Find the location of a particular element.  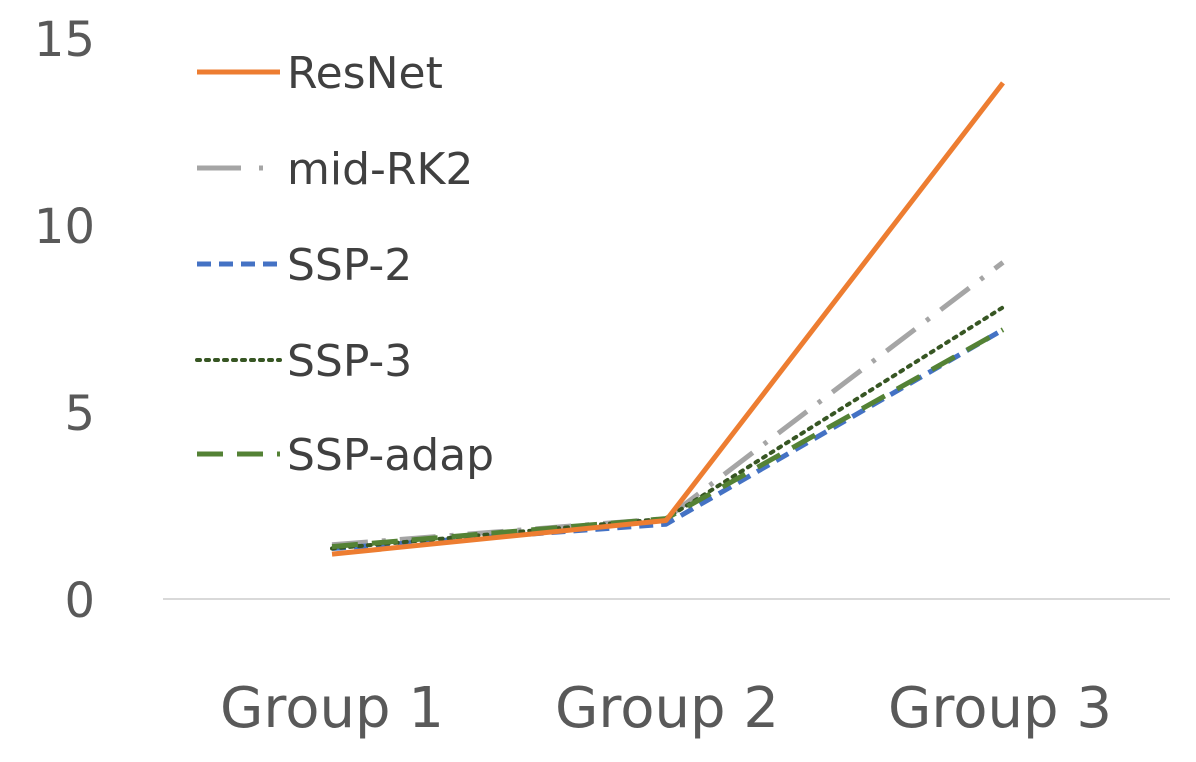

x-axis-ticks: Group 1 Group 2 Group 3 is located at coordinates (666, 708).